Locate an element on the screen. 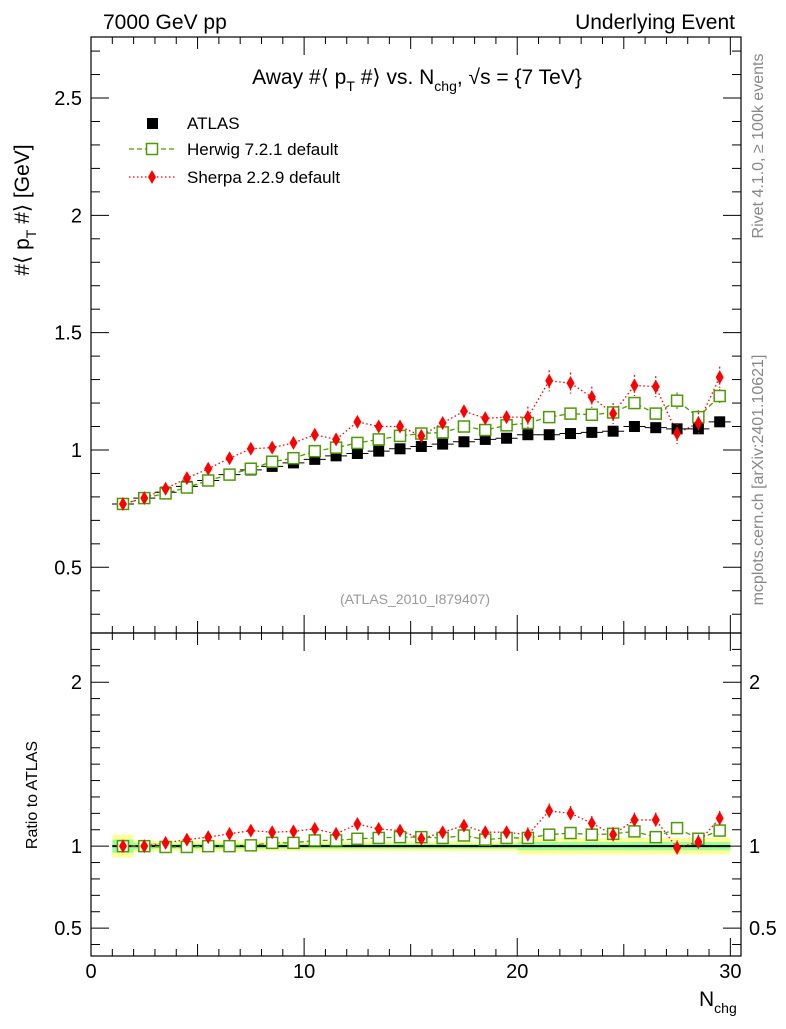  x-axis-label: Nchg is located at coordinates (718, 1002).